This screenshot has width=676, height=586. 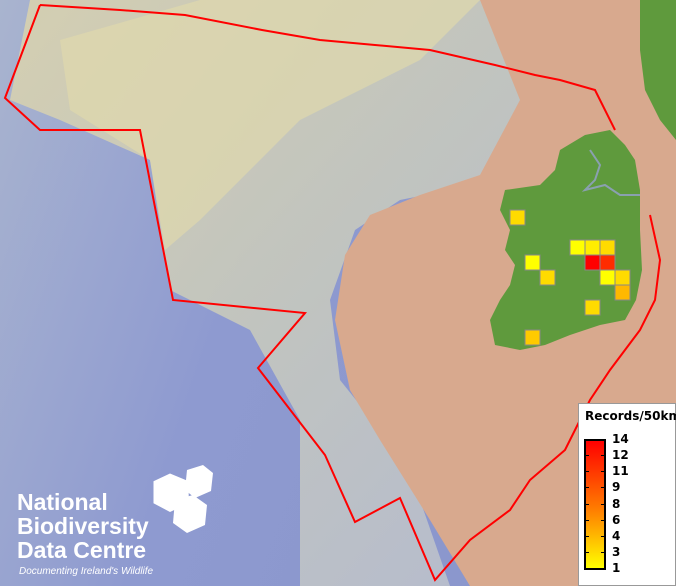 I want to click on svg-text: Documenting Ireland's Wildlife, so click(x=86, y=571).